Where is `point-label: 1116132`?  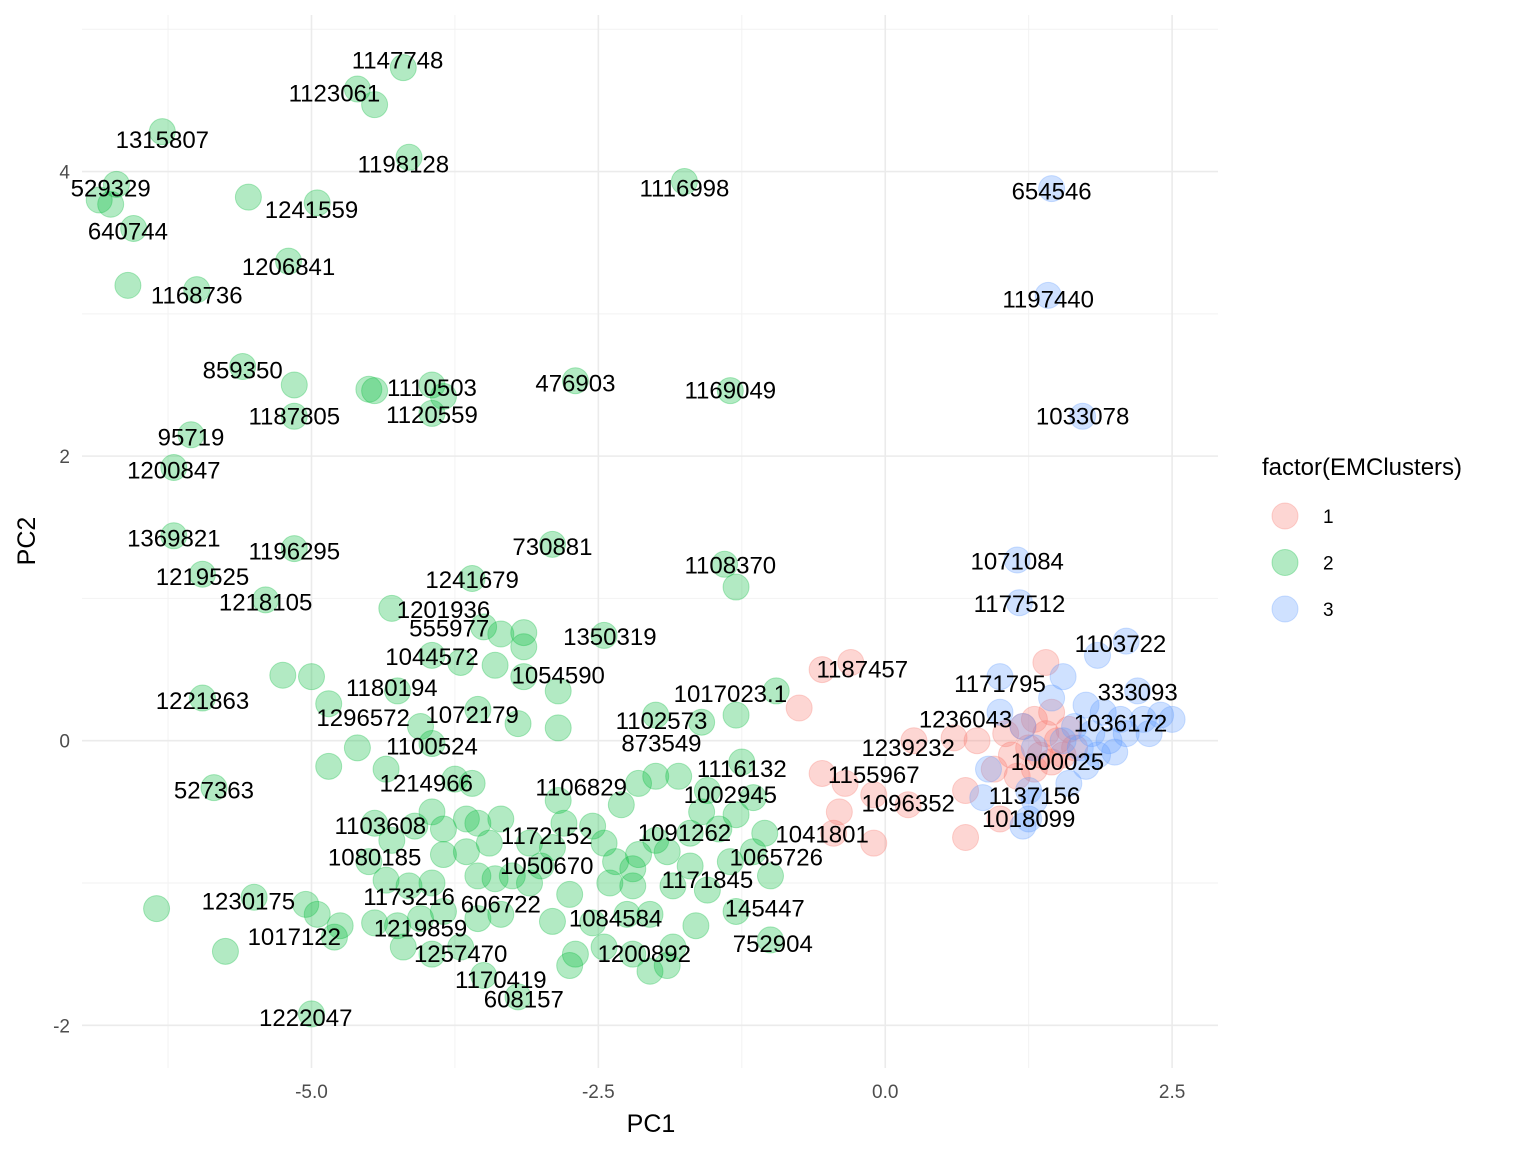
point-label: 1116132 is located at coordinates (742, 769).